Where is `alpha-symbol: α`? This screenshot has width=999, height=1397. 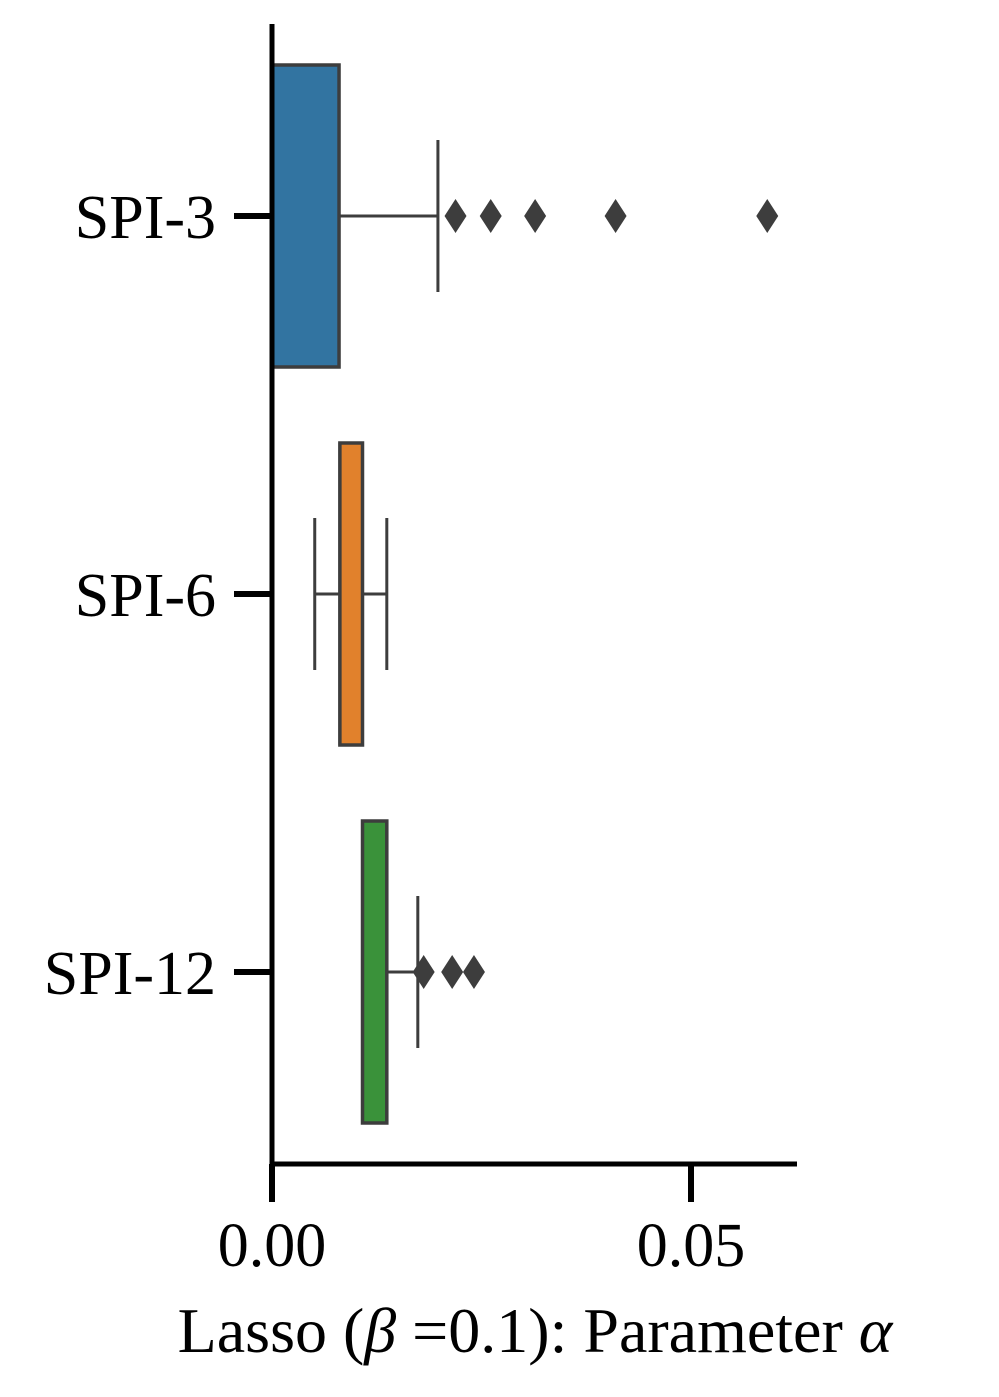 alpha-symbol: α is located at coordinates (876, 1330).